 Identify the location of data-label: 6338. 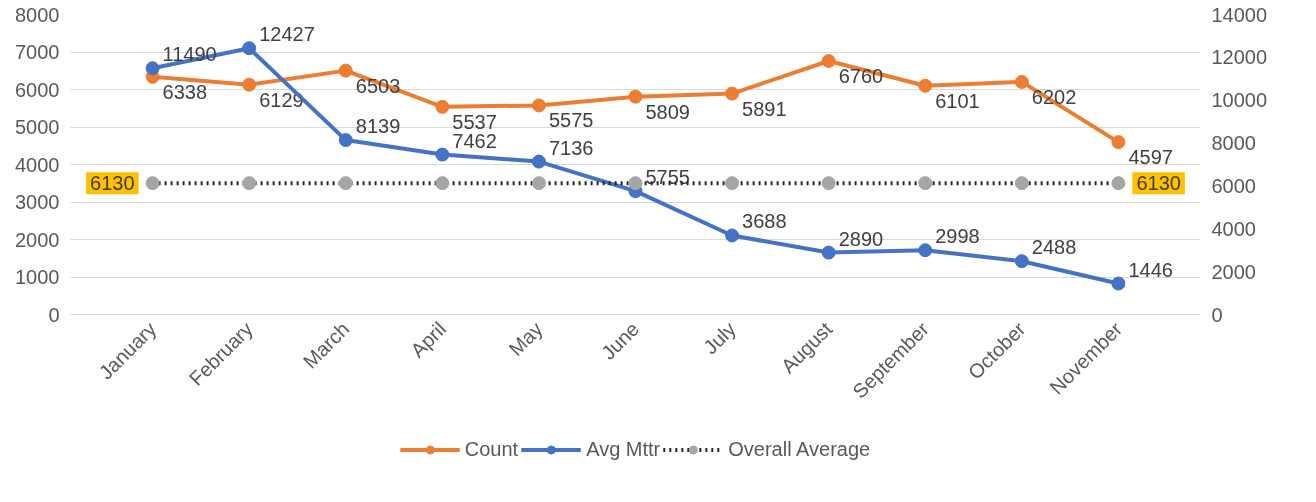
(185, 91).